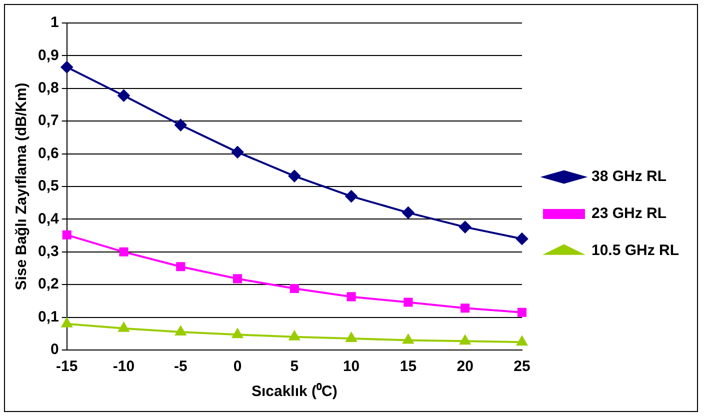  I want to click on y-tick-label: 1, so click(54, 23).